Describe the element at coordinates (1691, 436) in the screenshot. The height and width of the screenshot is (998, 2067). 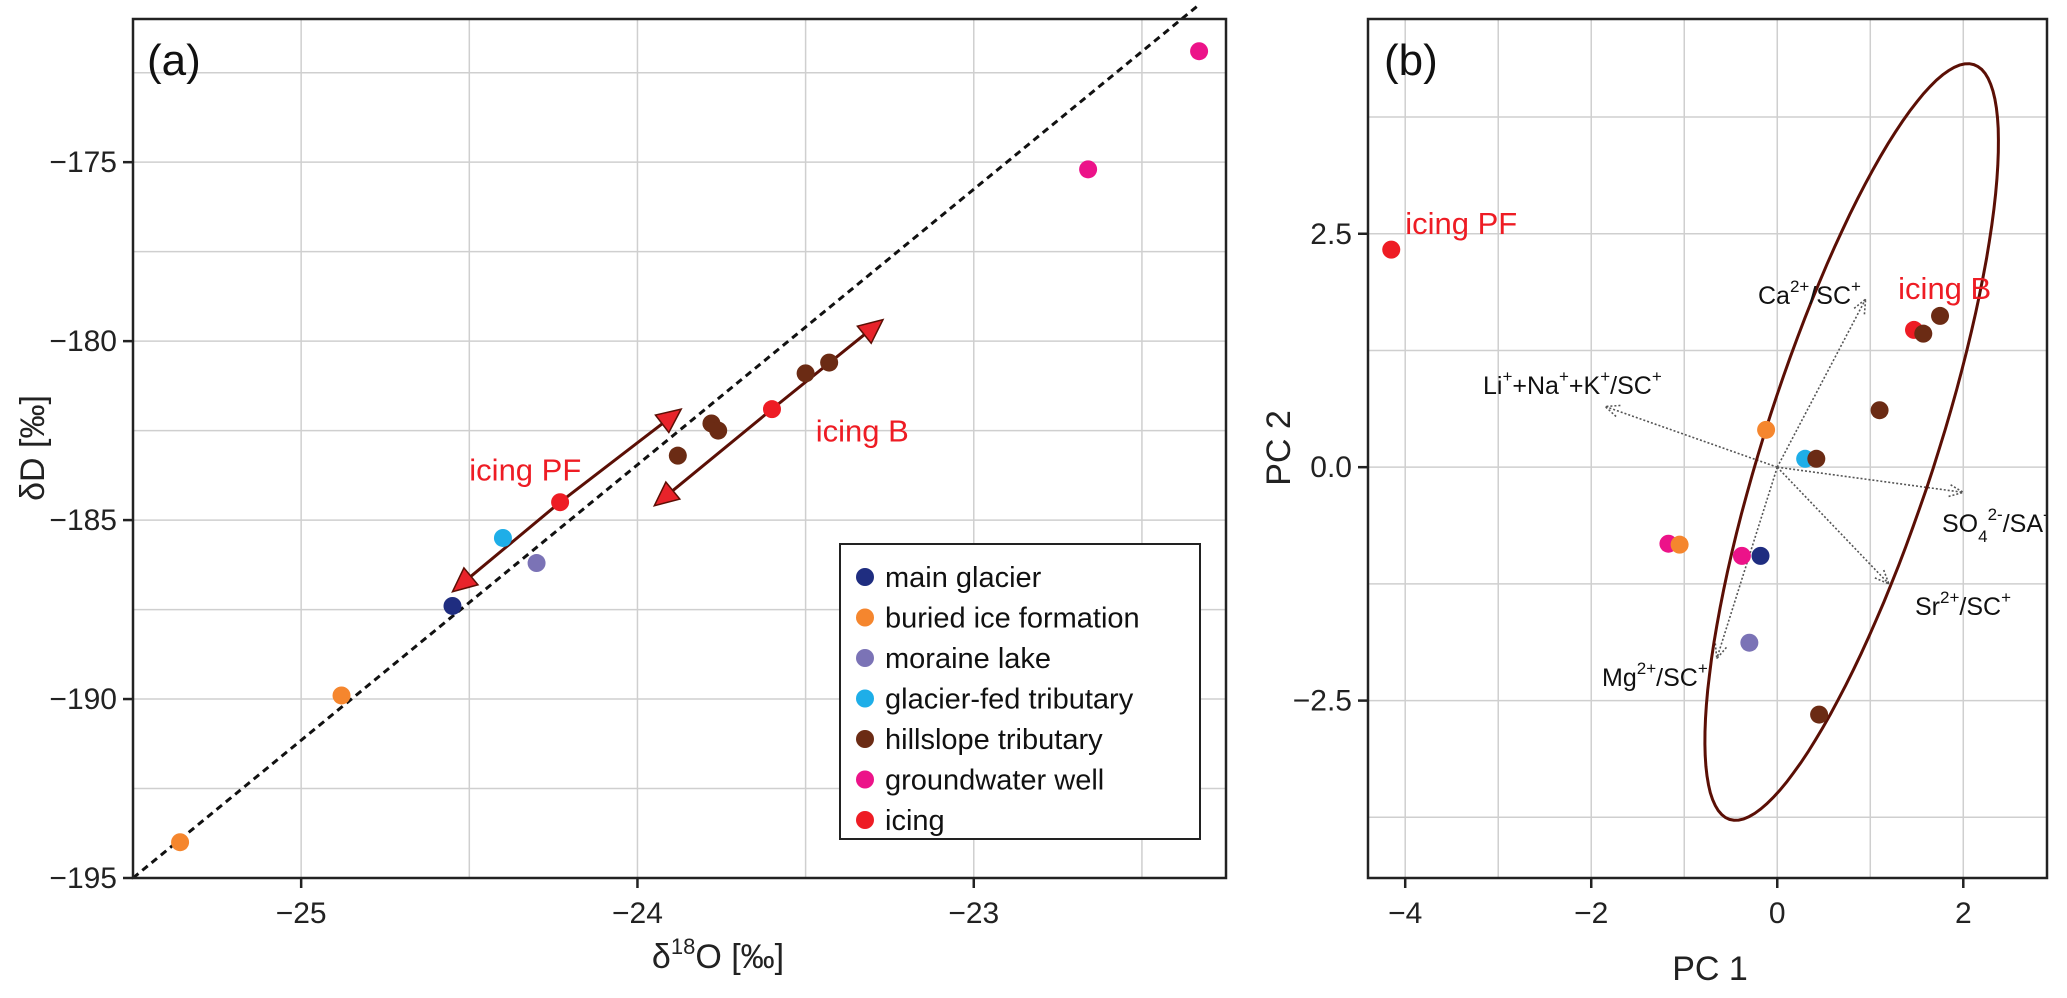
I see `loading-vector-li-na-k-sc` at that location.